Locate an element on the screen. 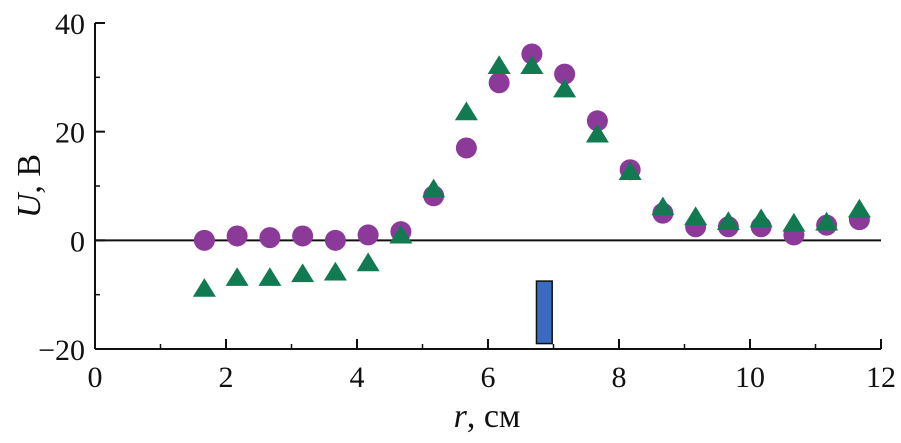 This screenshot has height=443, width=901. annotation-rect is located at coordinates (544, 312).